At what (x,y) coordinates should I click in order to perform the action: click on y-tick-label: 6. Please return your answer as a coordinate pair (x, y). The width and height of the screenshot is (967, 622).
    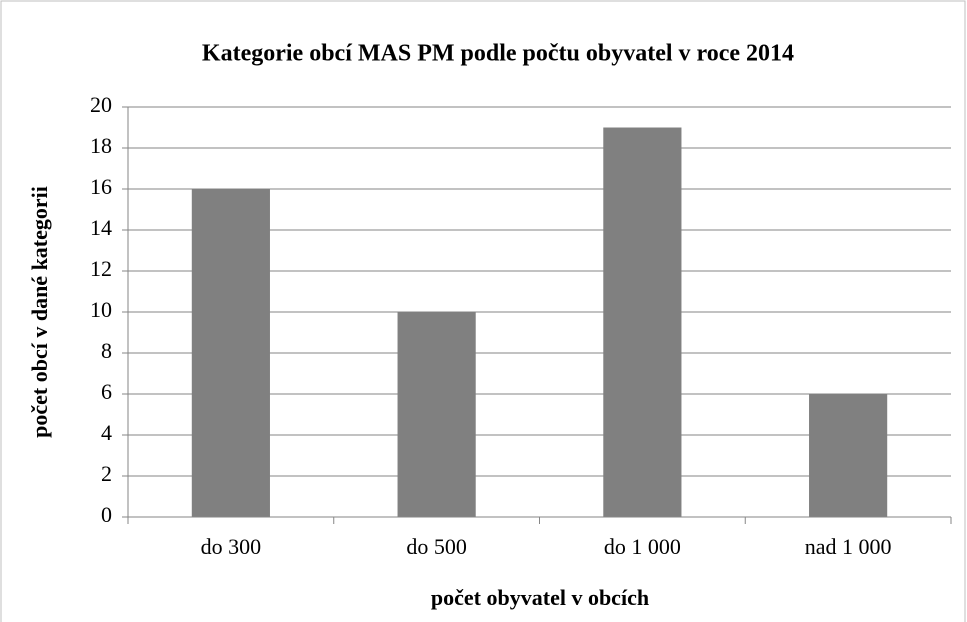
    Looking at the image, I should click on (106, 391).